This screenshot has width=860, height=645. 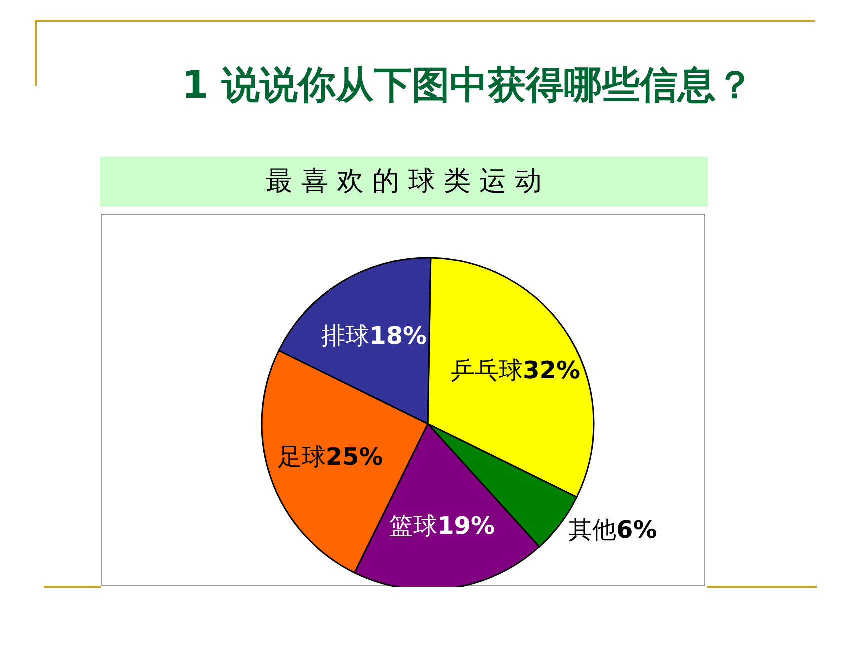 I want to click on slice-label: 排球, so click(x=346, y=336).